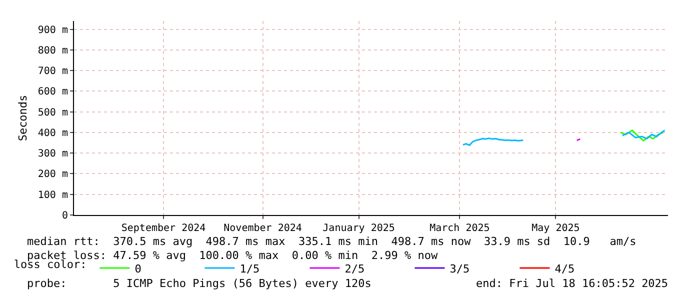 The image size is (697, 297). Describe the element at coordinates (65, 216) in the screenshot. I see `y-tick-label: 0` at that location.